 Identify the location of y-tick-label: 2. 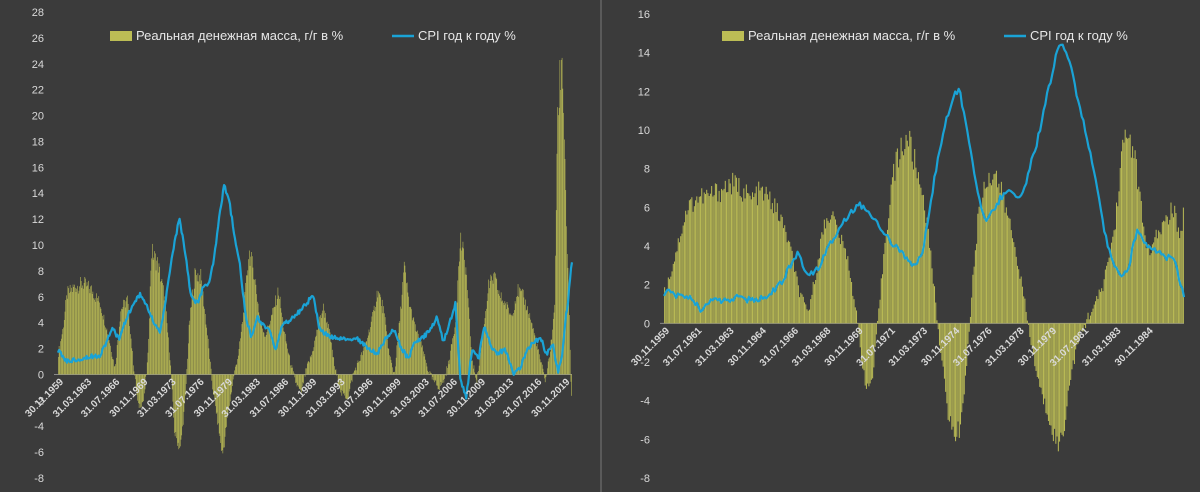
(647, 286).